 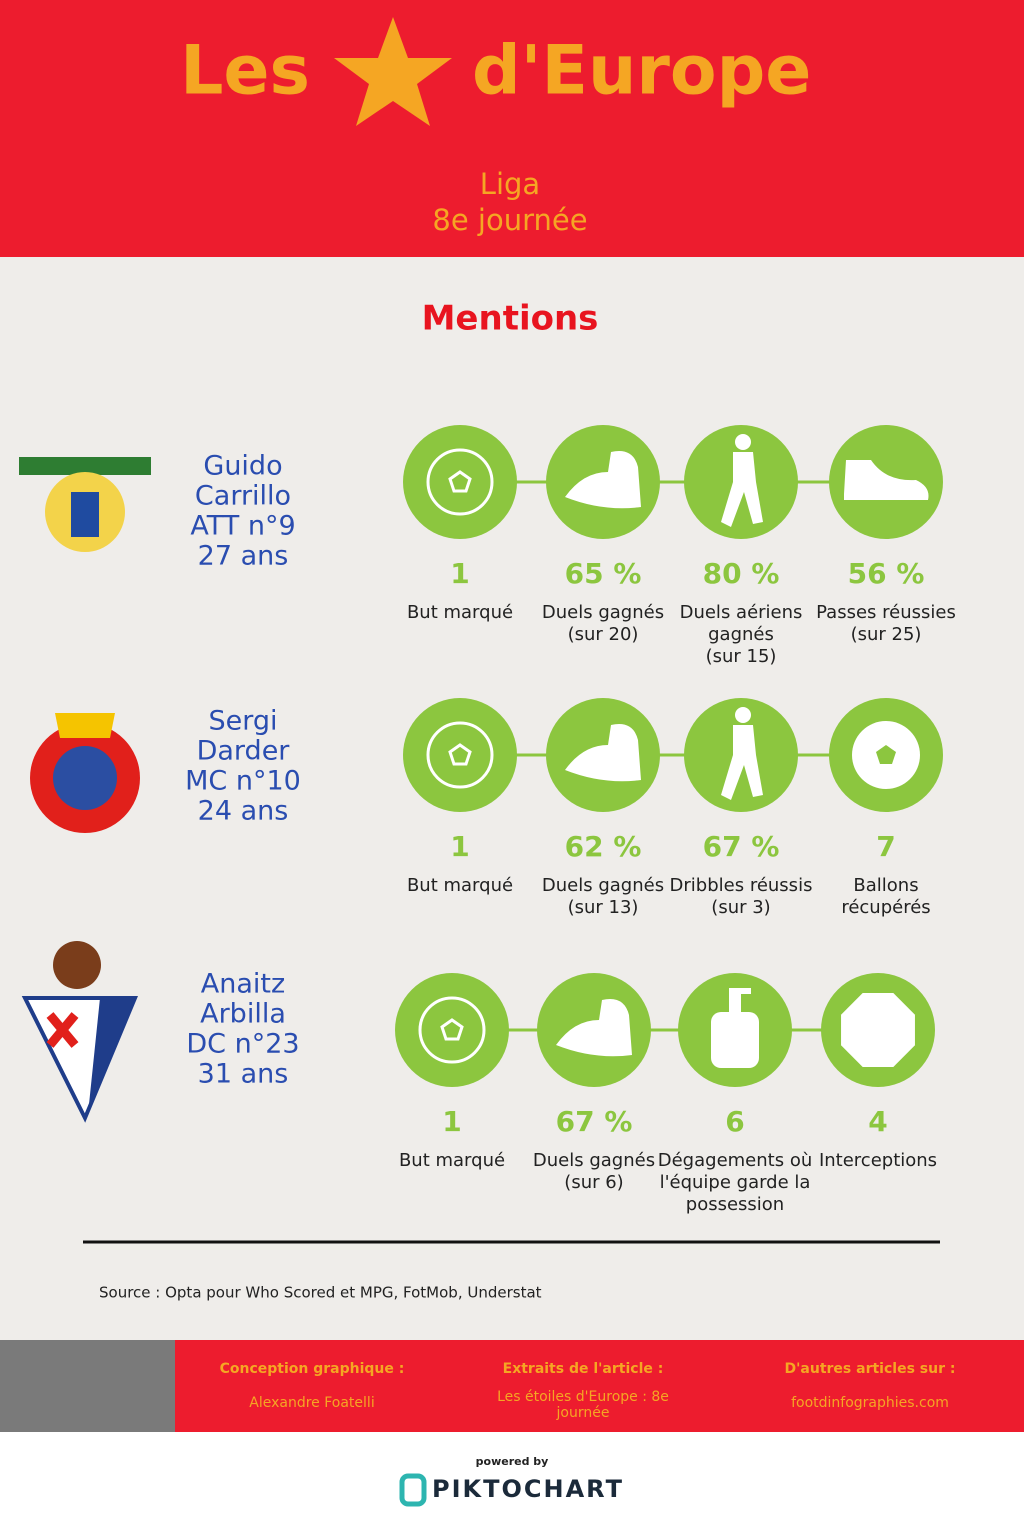 What do you see at coordinates (735, 1160) in the screenshot?
I see `stat-label: Dégagements où` at bounding box center [735, 1160].